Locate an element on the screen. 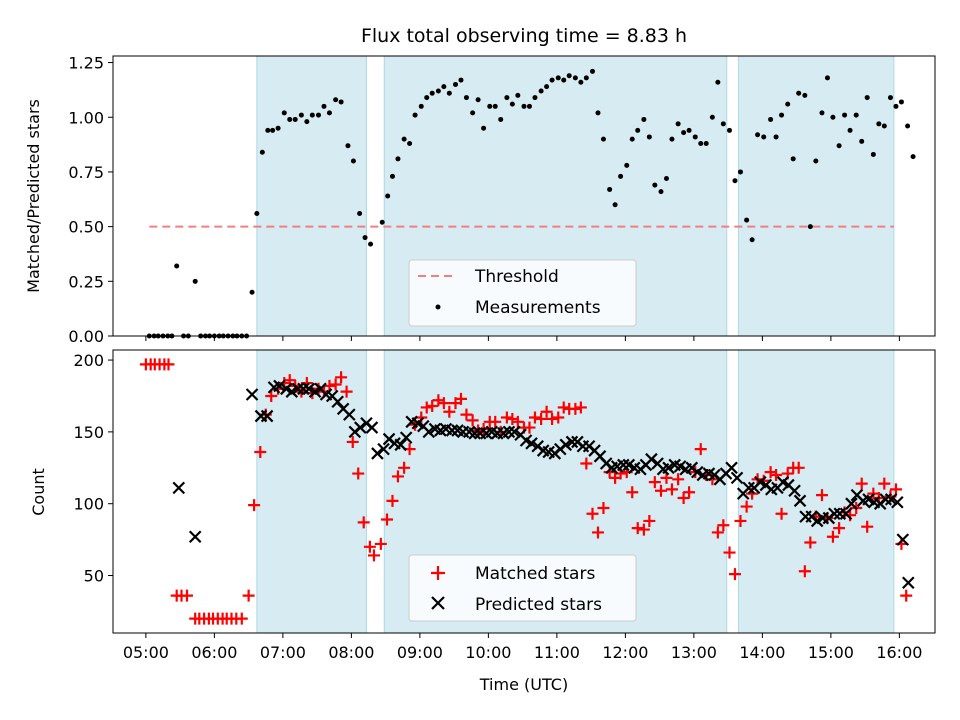  x-tick-label: 11:00 is located at coordinates (557, 652).